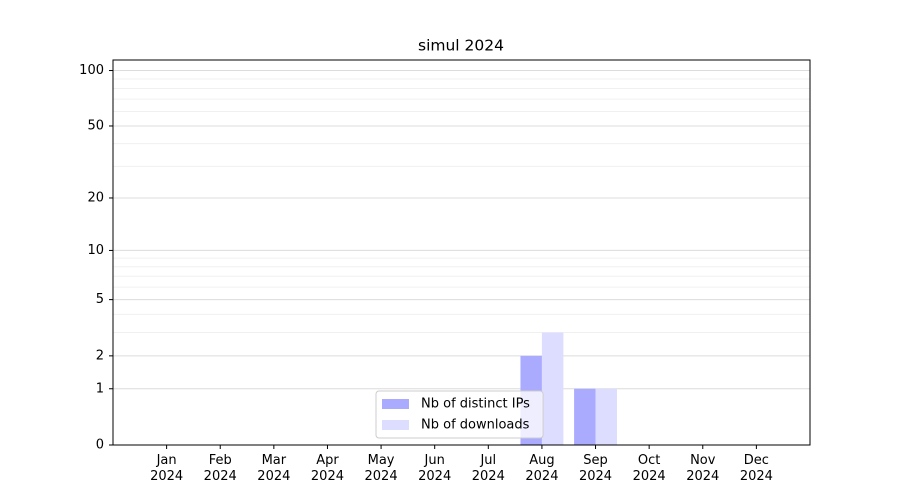 The image size is (900, 500). Describe the element at coordinates (595, 468) in the screenshot. I see `x-tick-label: Sep 2024` at that location.